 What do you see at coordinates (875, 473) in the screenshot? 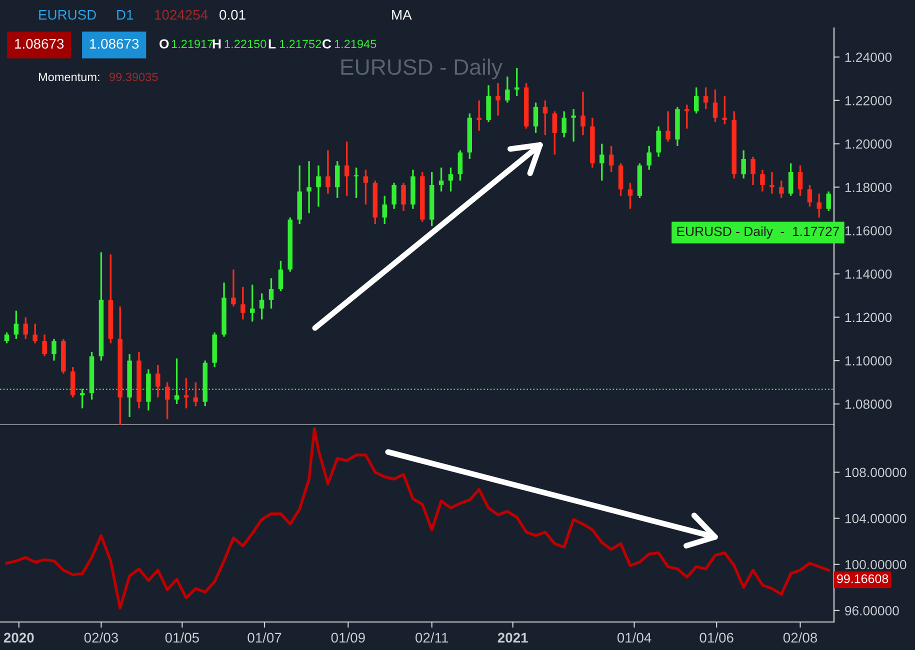
I see `y-tick-label: 108.00000` at bounding box center [875, 473].